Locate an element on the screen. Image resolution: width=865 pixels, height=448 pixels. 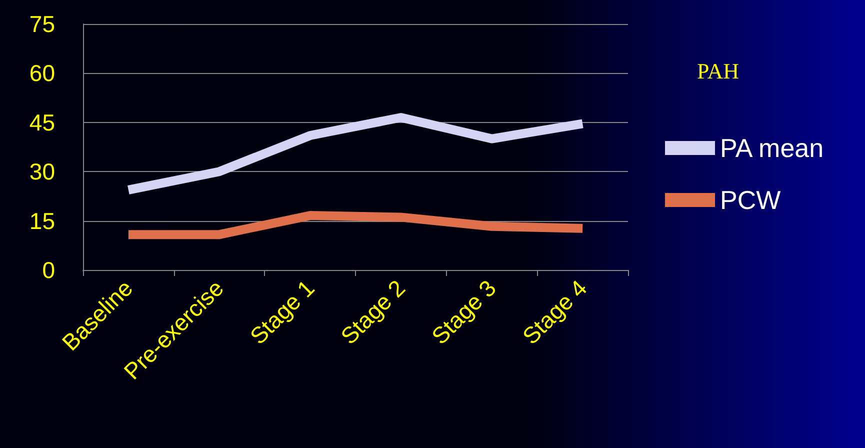
y-tick-label: 45 is located at coordinates (42, 122).